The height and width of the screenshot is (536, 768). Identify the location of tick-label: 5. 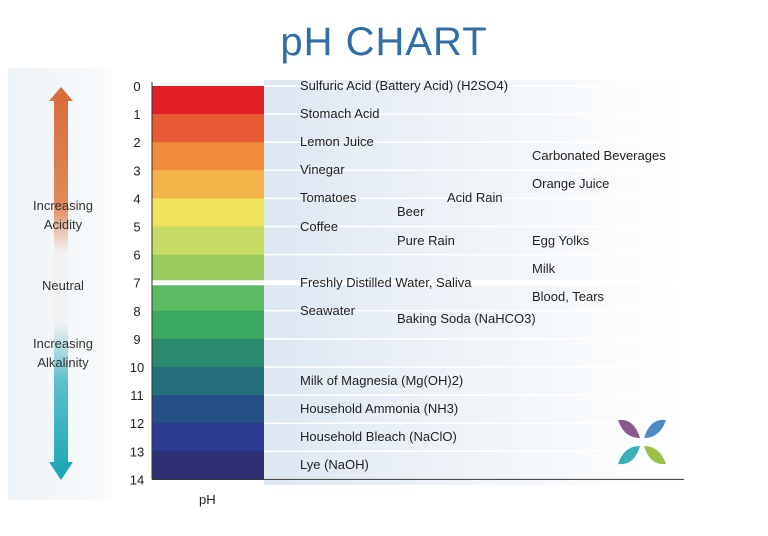
(136, 227).